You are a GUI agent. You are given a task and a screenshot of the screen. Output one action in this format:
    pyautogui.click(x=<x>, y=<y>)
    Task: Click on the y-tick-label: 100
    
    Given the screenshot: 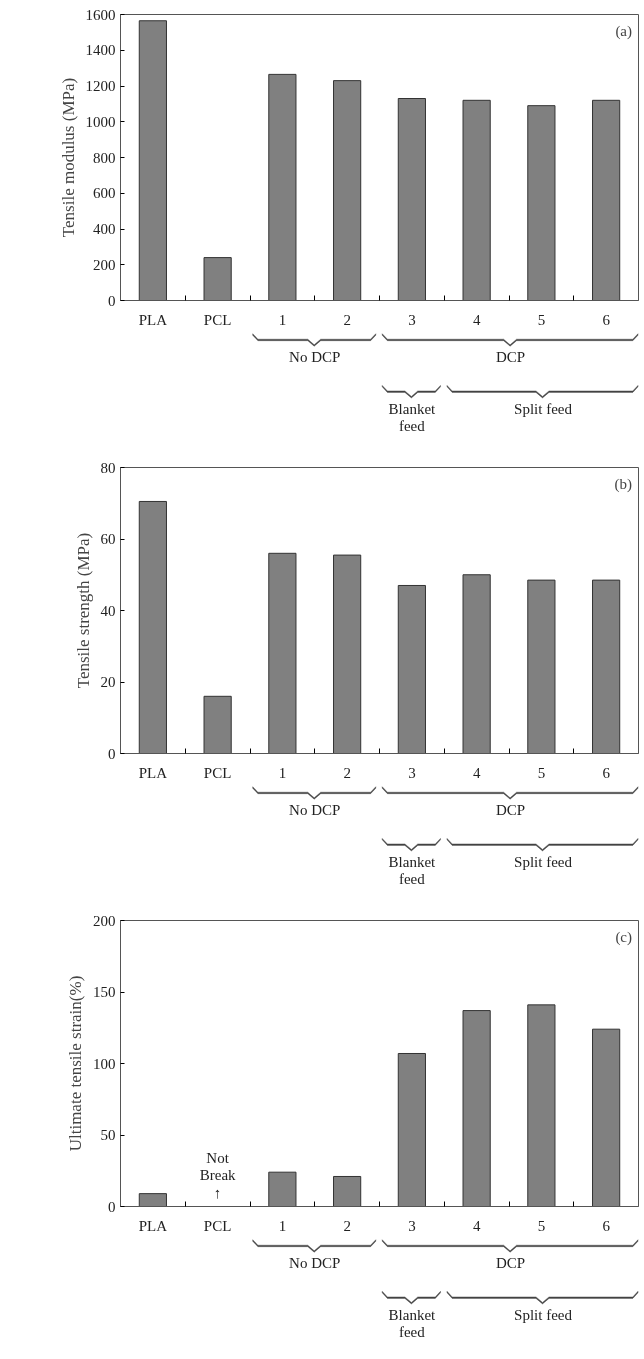 What is the action you would take?
    pyautogui.click(x=104, y=1063)
    